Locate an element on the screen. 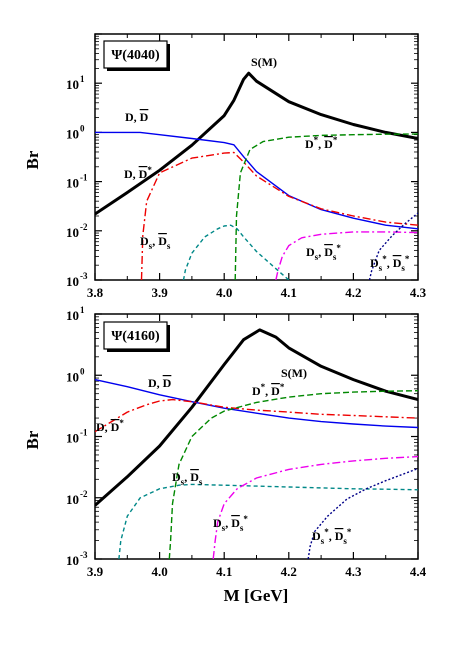 This screenshot has height=668, width=463. x-tick-labels: 3.8 3.9 4.0 4.1 4.2 4.3 is located at coordinates (257, 292).